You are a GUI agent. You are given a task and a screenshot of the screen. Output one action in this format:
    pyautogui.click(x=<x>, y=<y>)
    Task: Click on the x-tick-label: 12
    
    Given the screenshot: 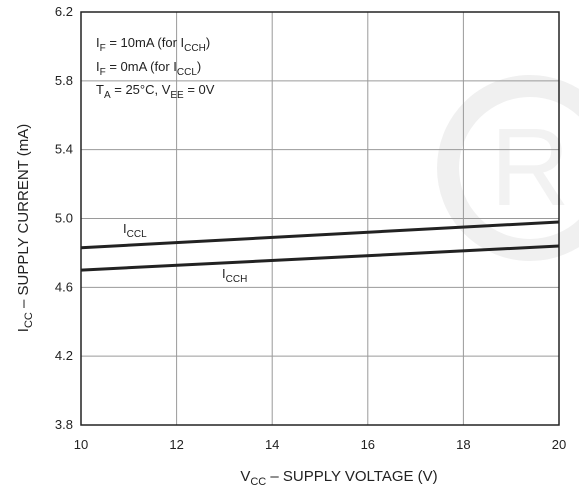 What is the action you would take?
    pyautogui.click(x=176, y=444)
    